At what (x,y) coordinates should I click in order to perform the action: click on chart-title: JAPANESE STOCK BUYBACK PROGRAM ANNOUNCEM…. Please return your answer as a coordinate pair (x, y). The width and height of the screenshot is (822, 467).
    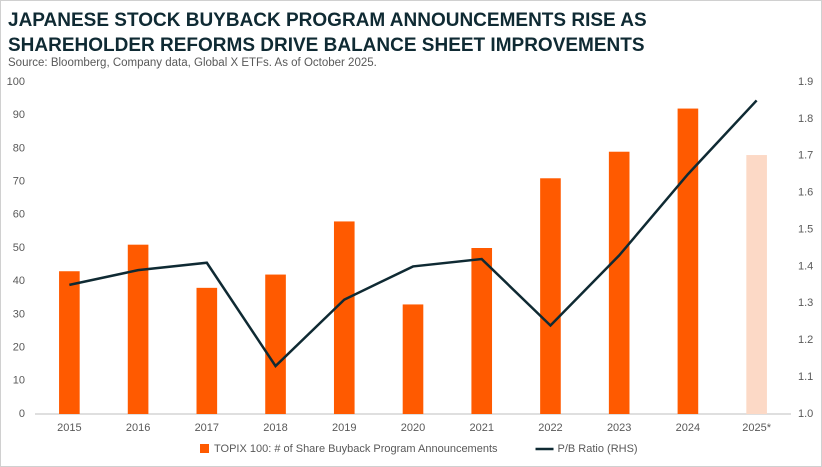
    Looking at the image, I should click on (327, 20).